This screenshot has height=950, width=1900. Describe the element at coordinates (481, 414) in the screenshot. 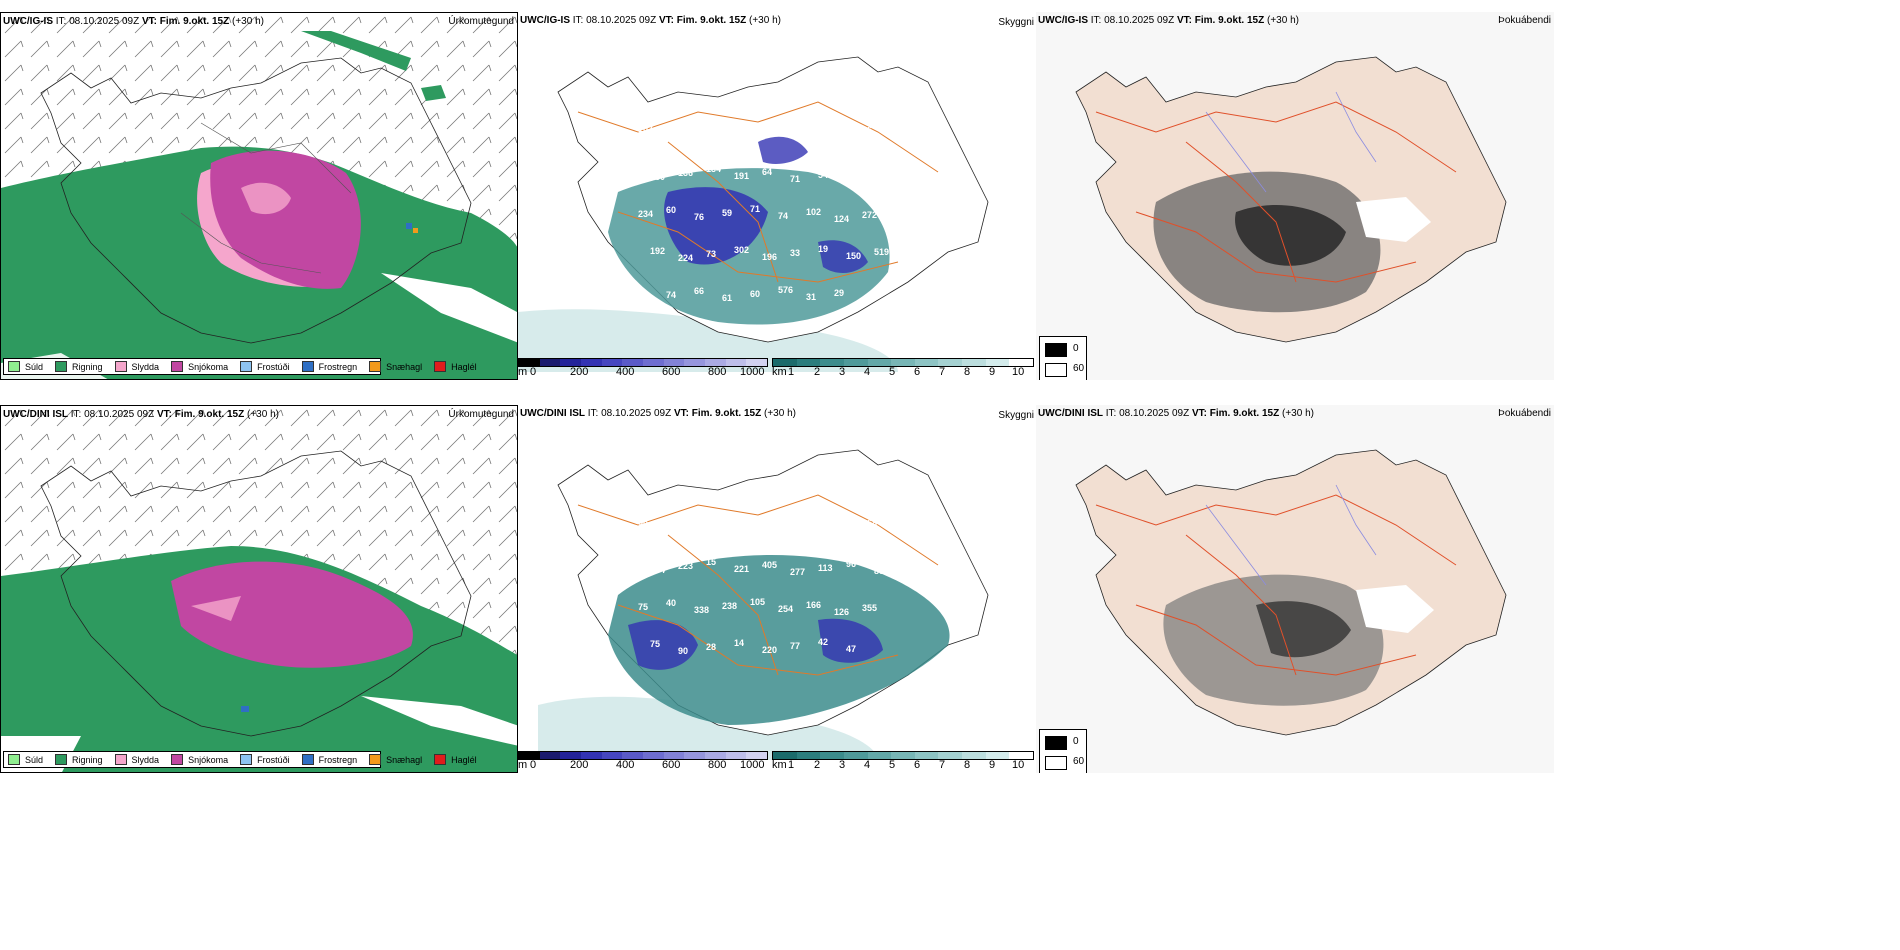

I see `panel-variable: Úrkomutegund` at that location.